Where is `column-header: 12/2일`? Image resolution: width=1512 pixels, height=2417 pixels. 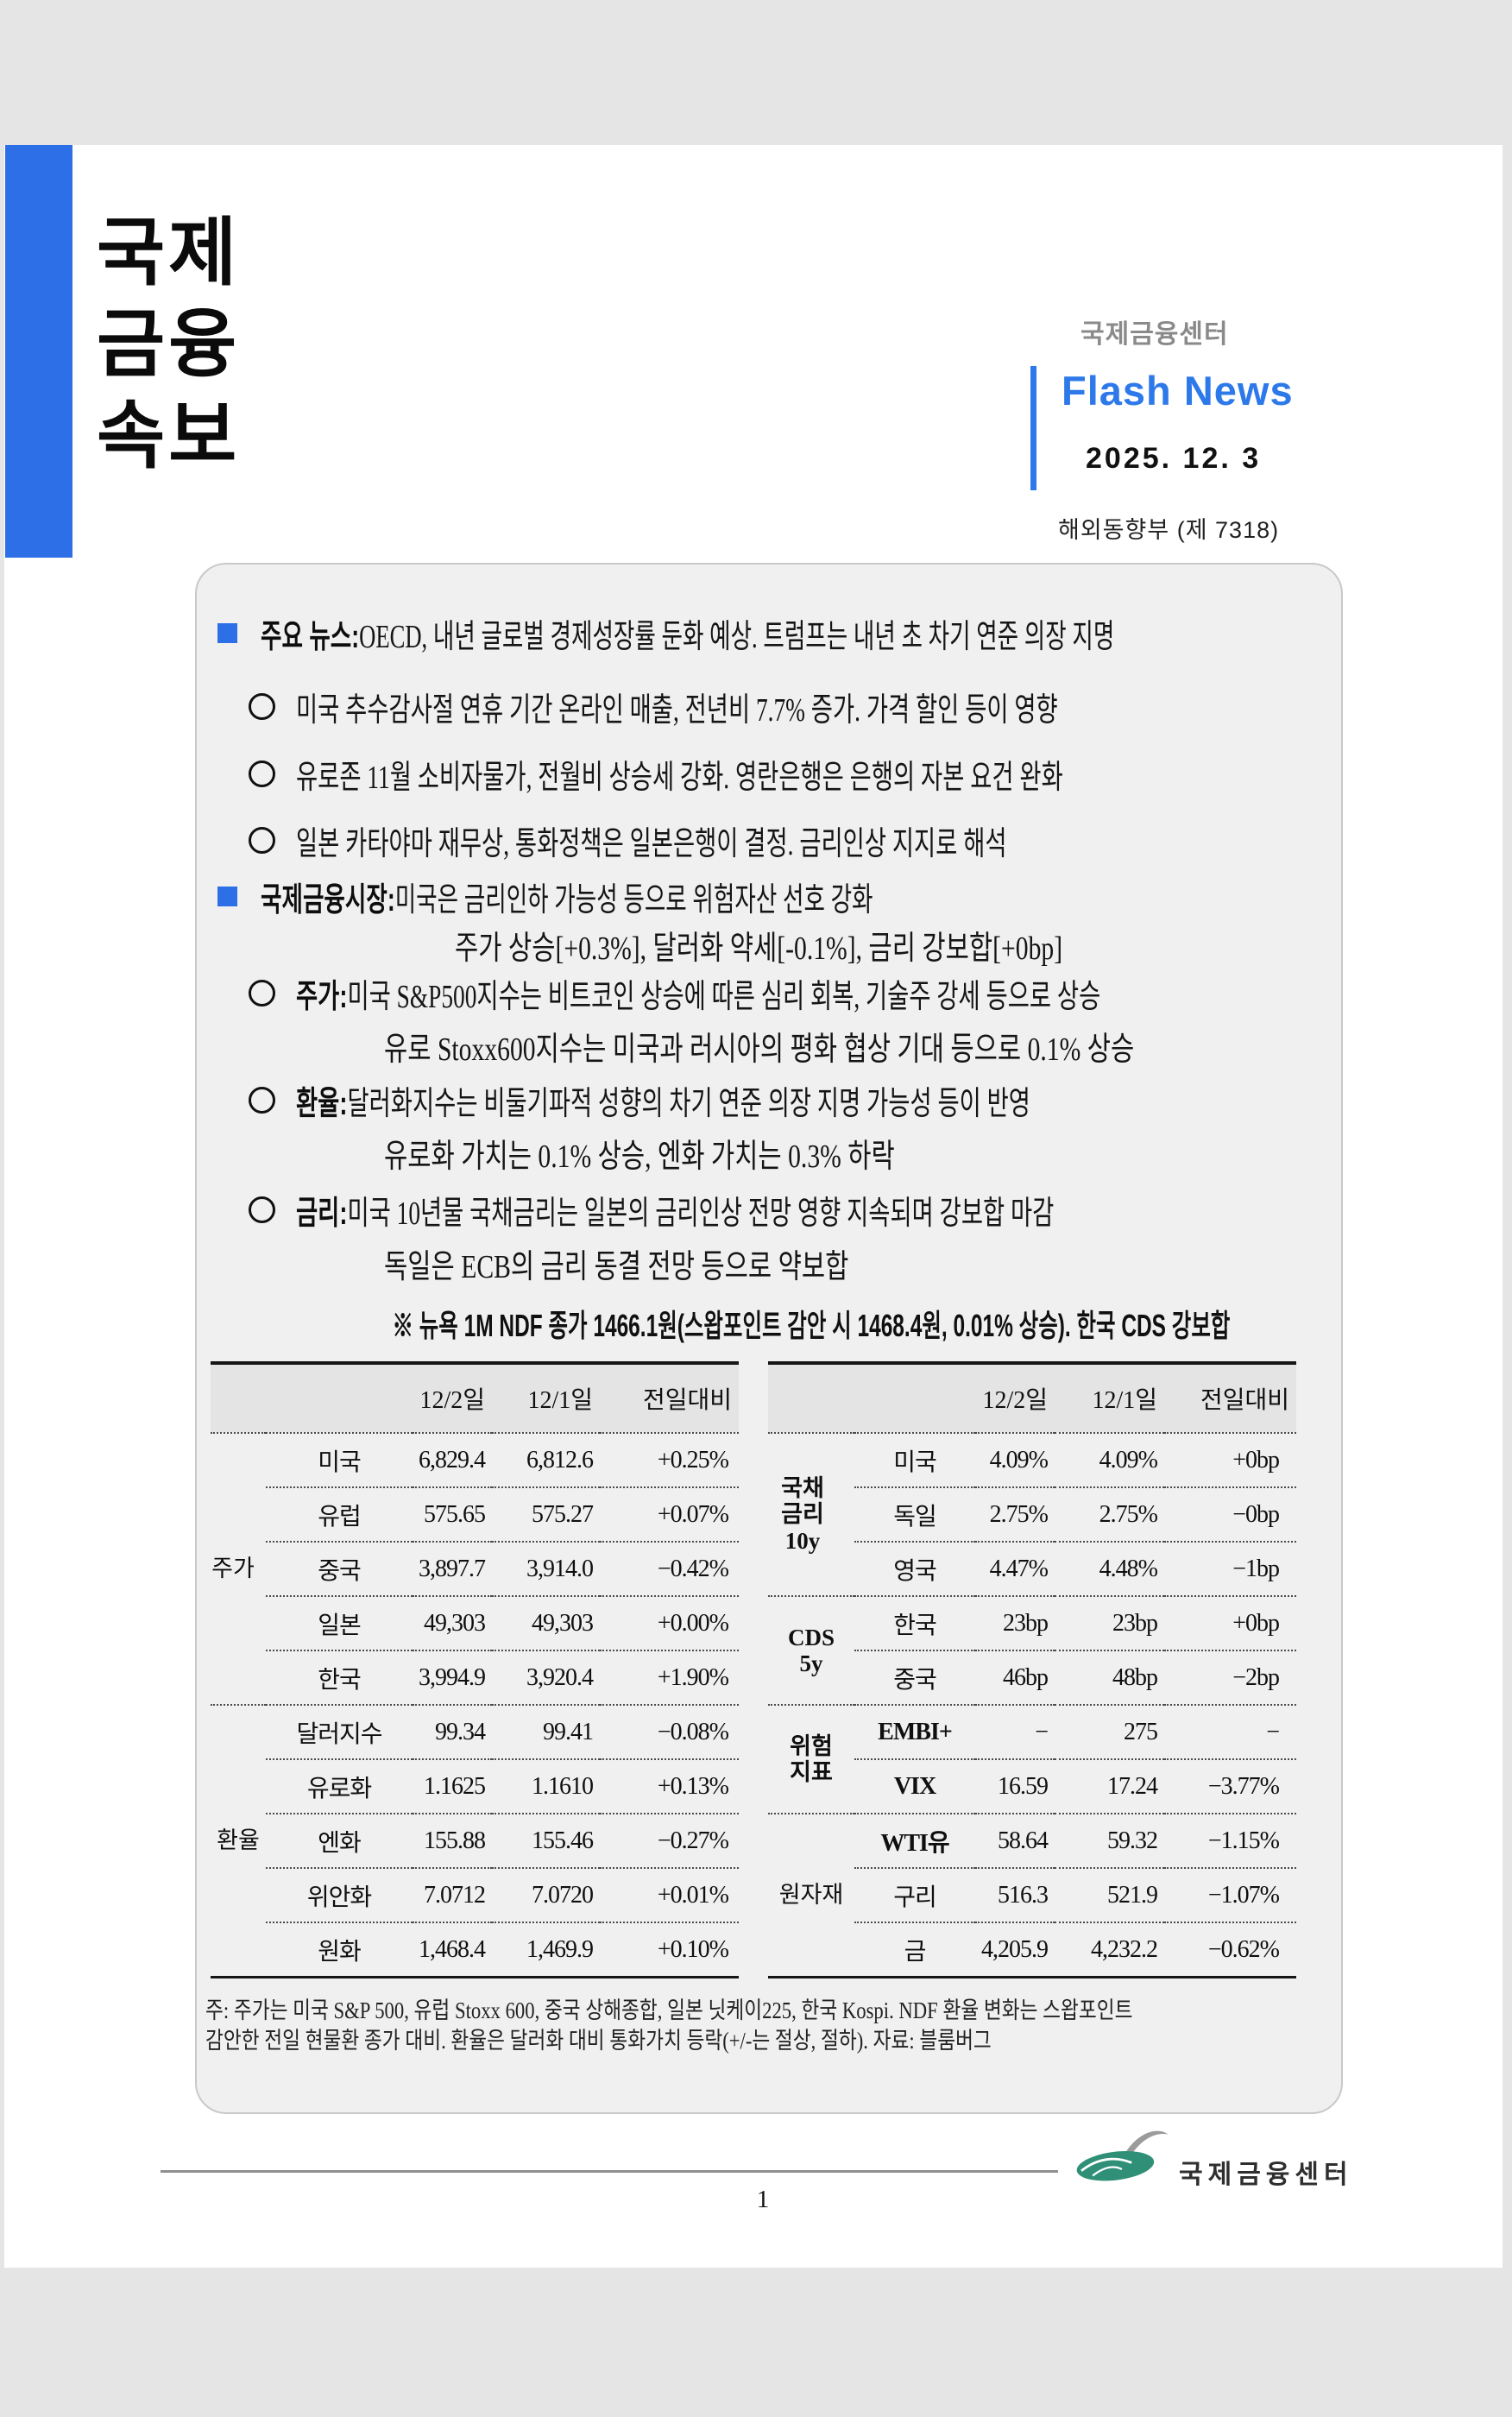 column-header: 12/2일 is located at coordinates (1015, 1398).